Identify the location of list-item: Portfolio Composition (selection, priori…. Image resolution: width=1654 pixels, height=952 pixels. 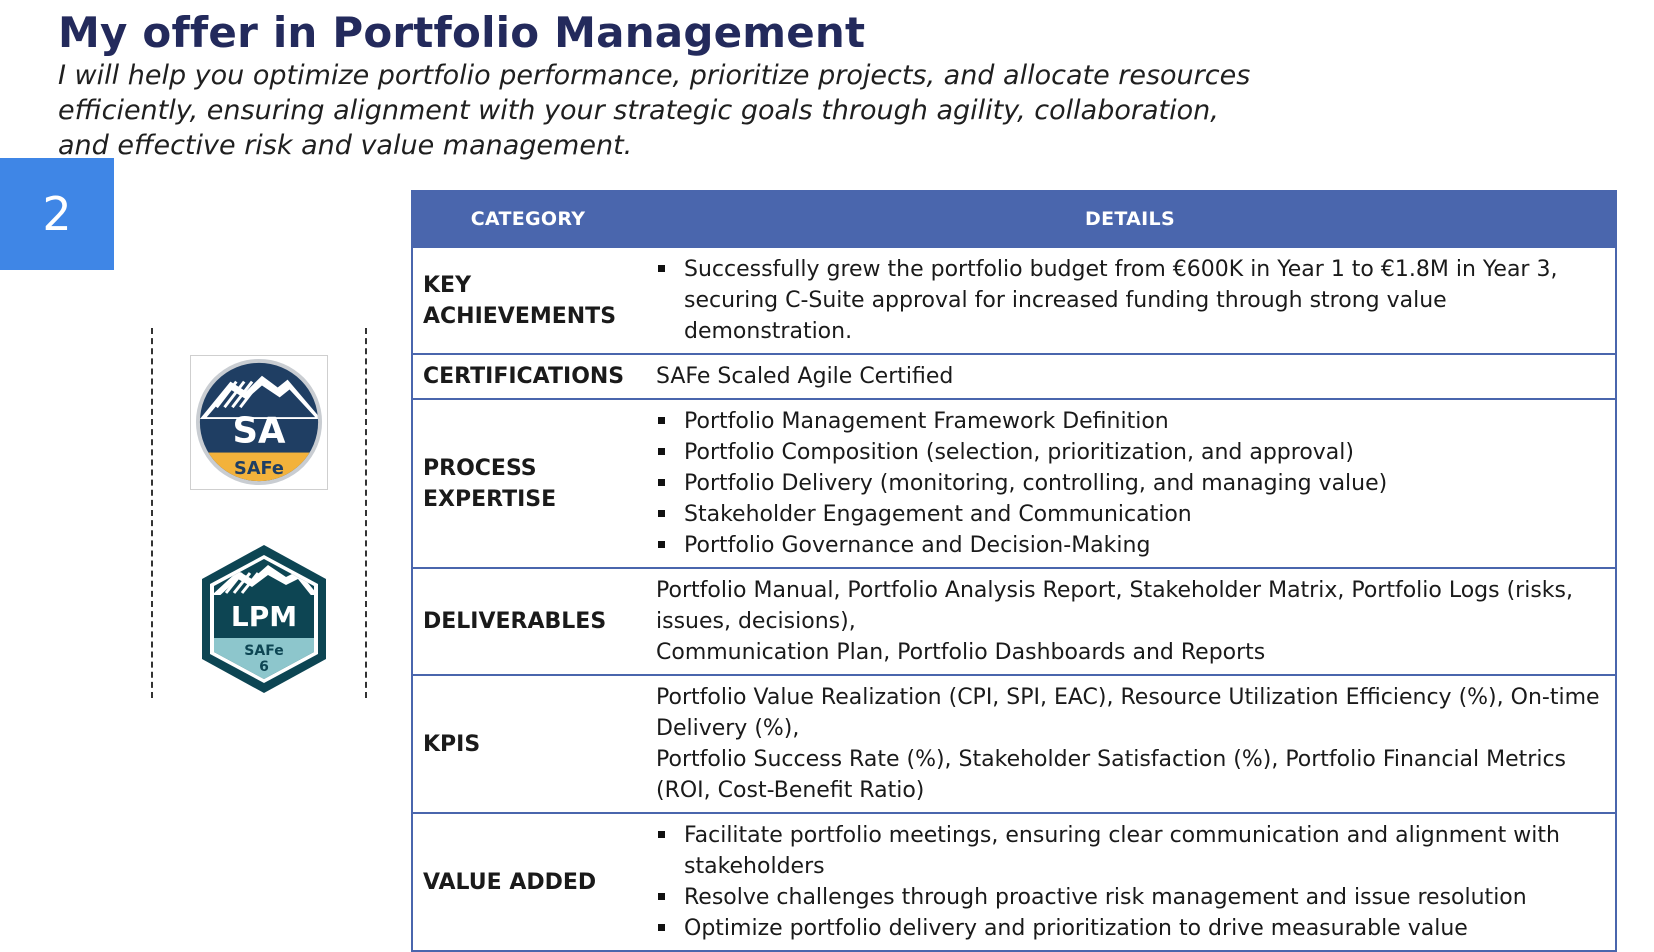
(1128, 452).